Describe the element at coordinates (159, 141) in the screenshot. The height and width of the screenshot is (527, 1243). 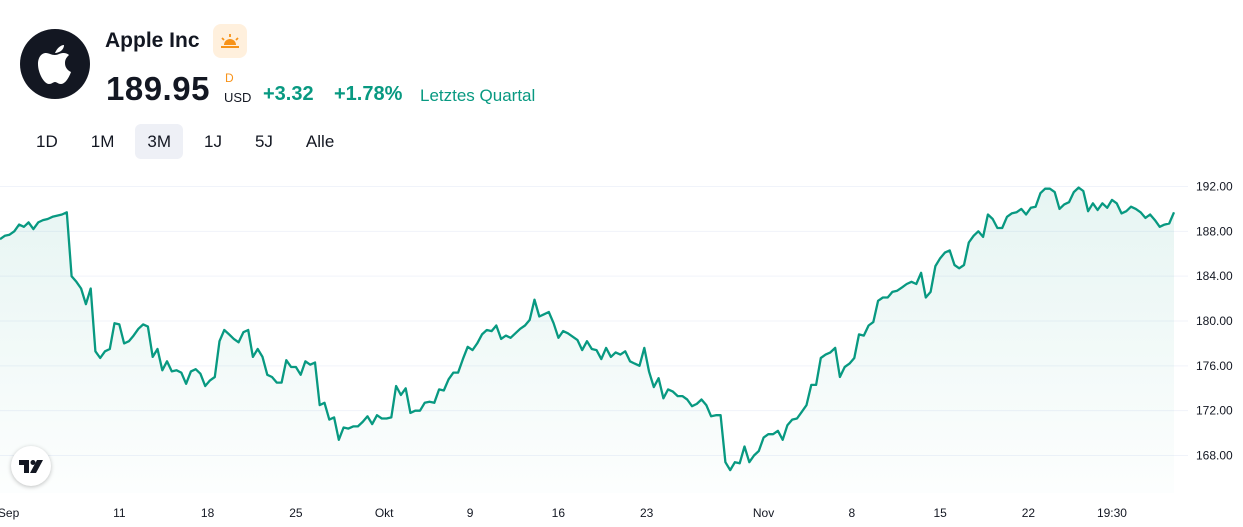
I see `range-3m-button: 3M` at that location.